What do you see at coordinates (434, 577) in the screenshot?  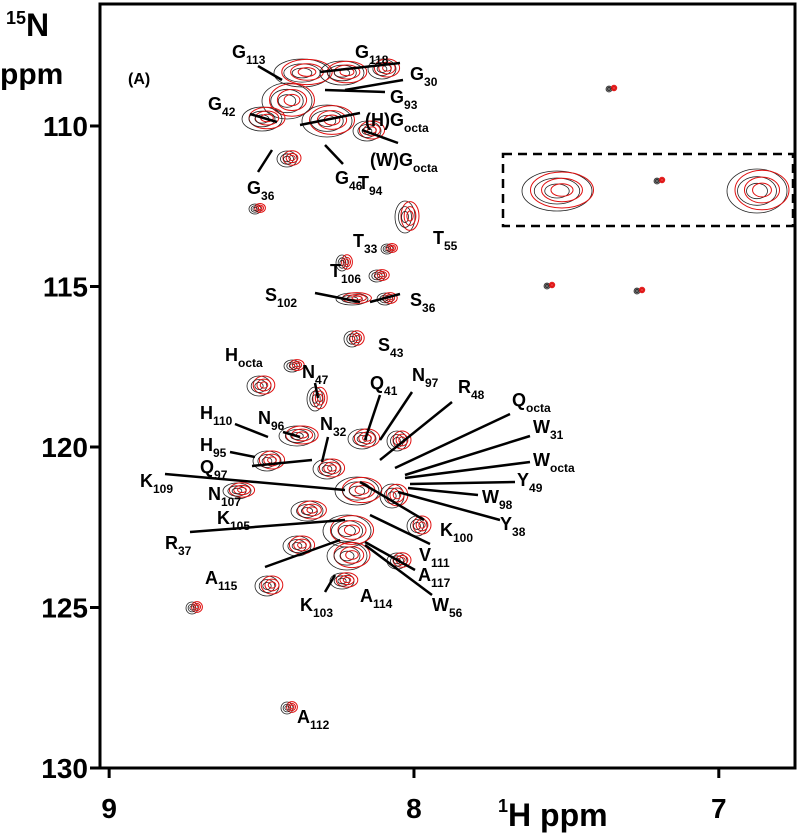 I see `peak-label: A117` at bounding box center [434, 577].